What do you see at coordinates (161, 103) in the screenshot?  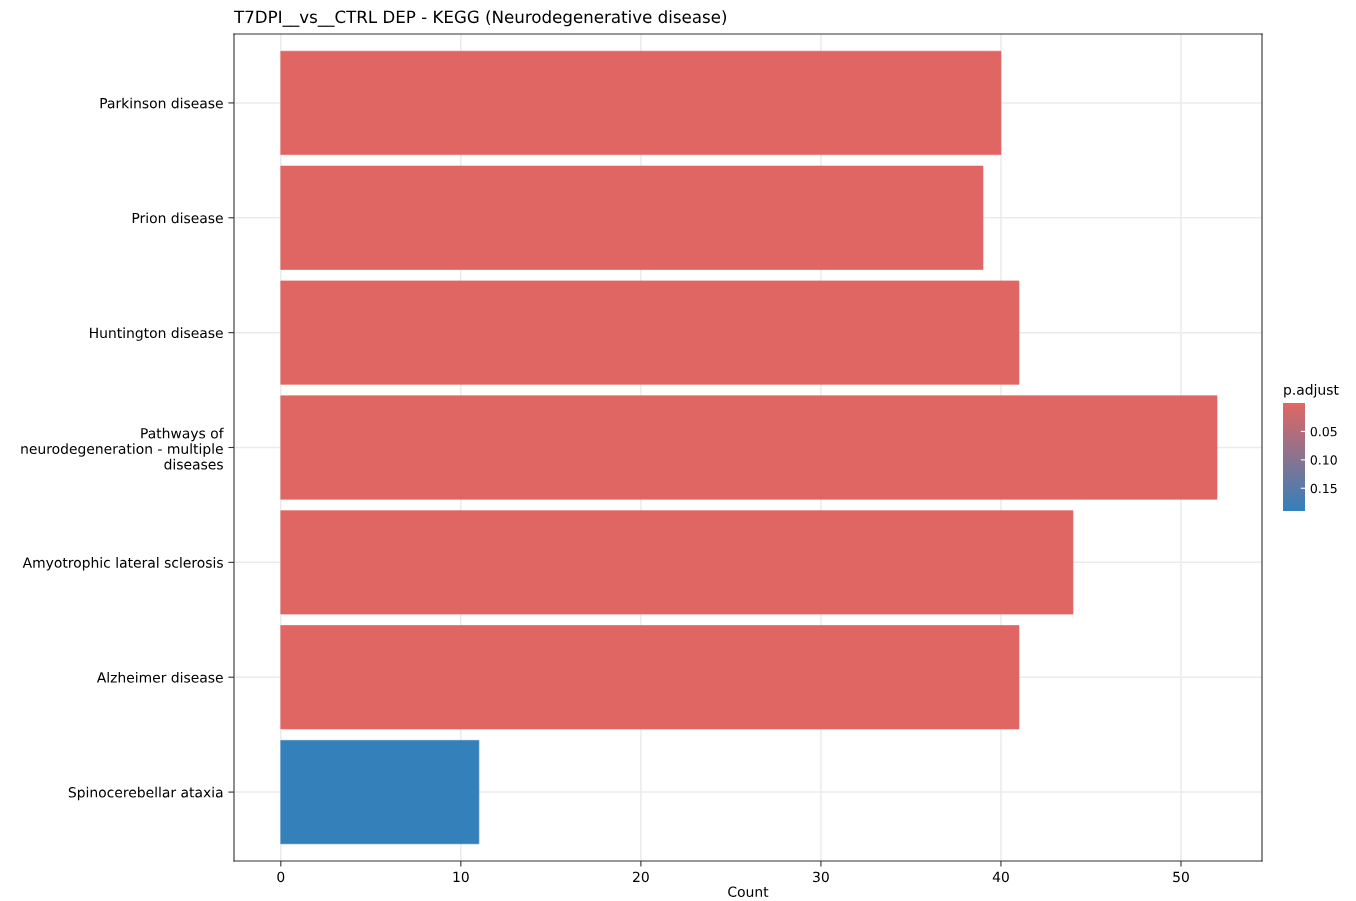 I see `y-tick-label: Parkinson disease` at bounding box center [161, 103].